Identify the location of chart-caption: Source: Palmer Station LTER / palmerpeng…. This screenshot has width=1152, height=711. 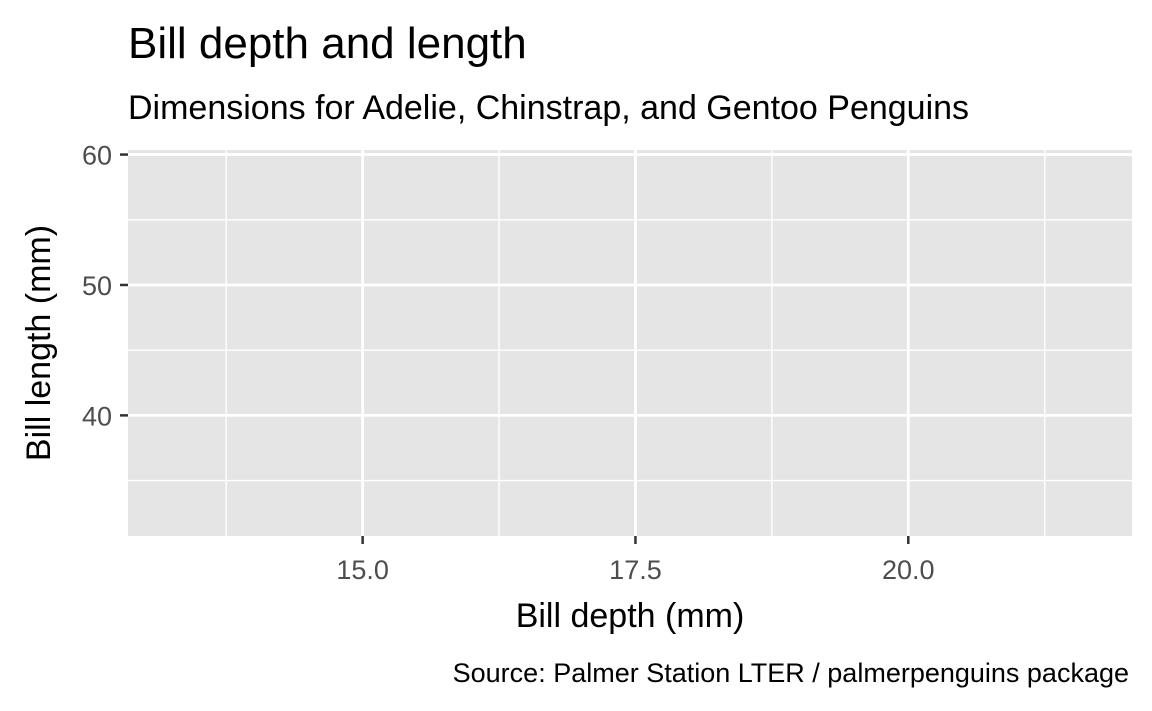
(791, 673).